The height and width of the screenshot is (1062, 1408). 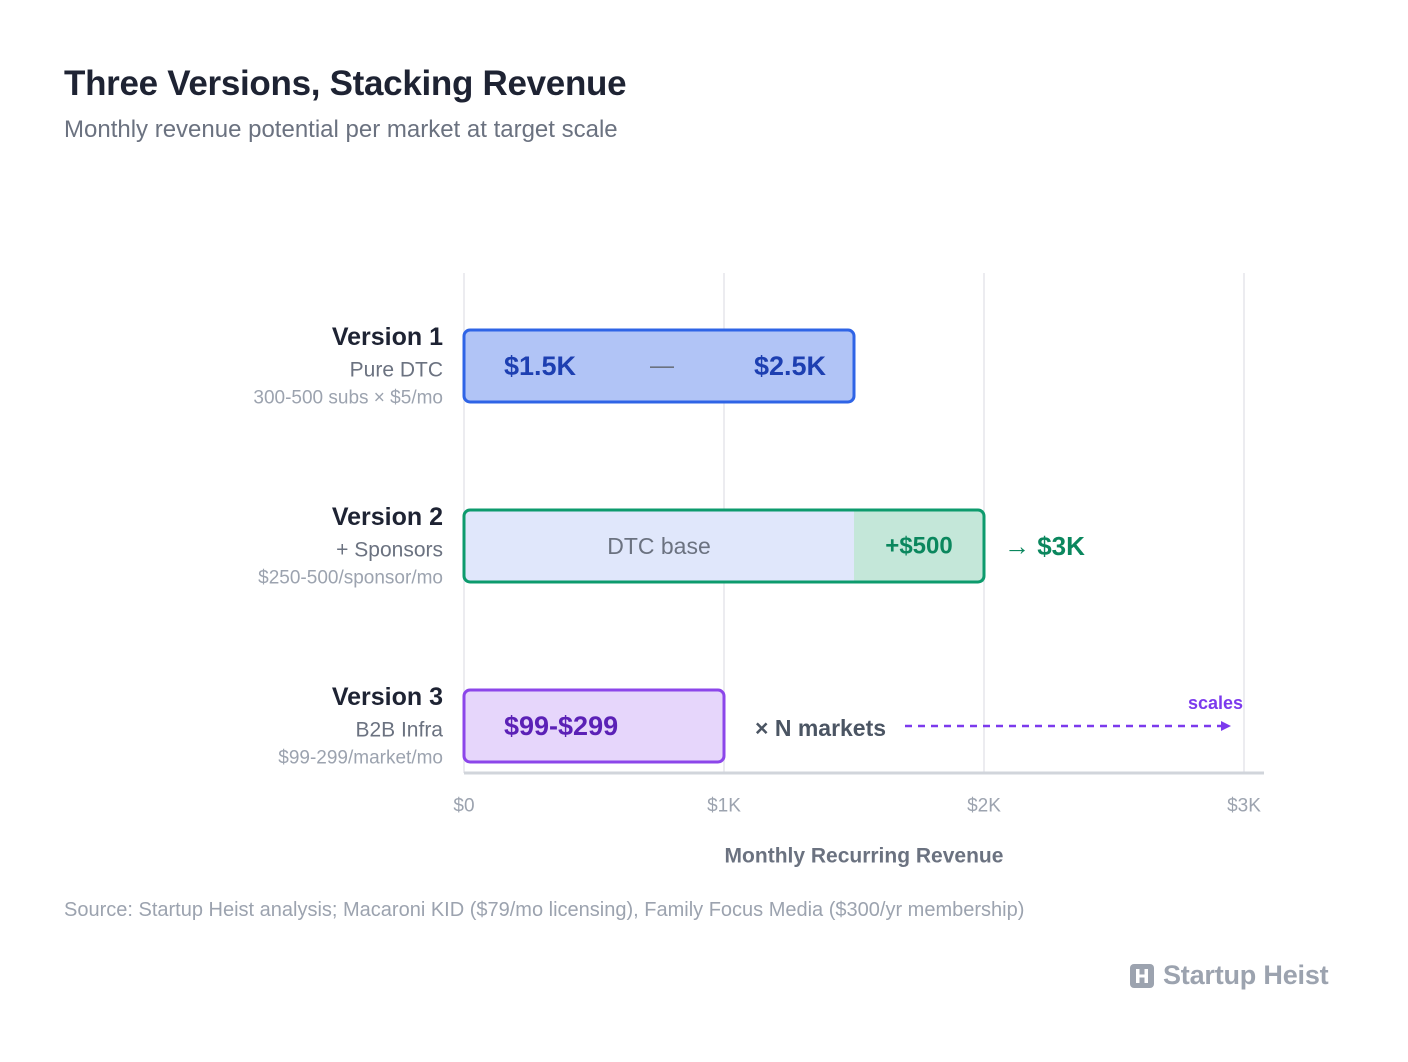 I want to click on v2-sponsor-segment, so click(x=919, y=546).